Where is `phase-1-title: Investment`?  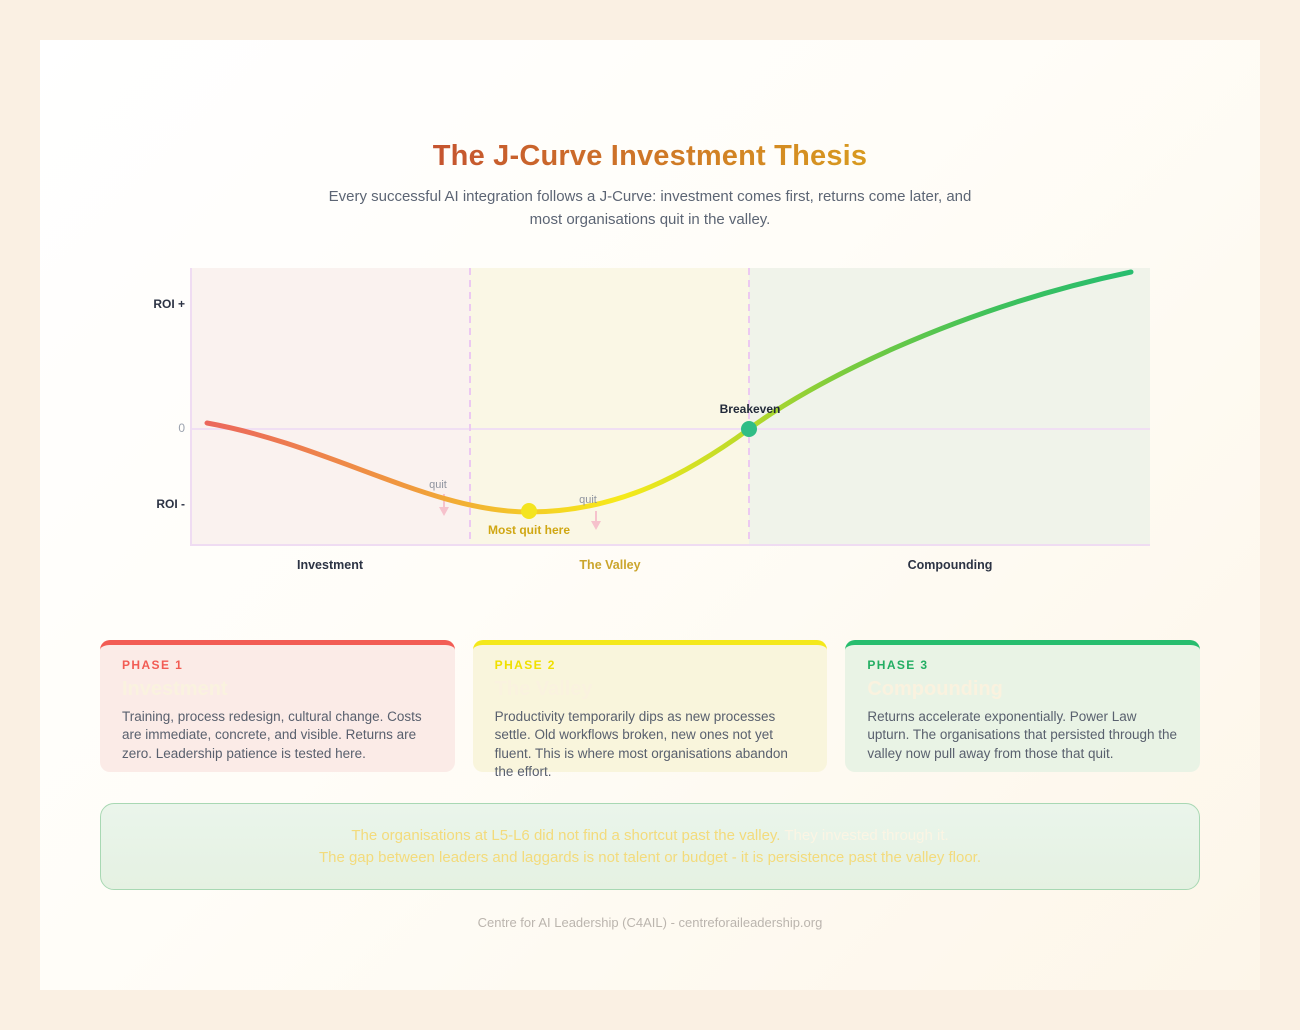
phase-1-title: Investment is located at coordinates (175, 689).